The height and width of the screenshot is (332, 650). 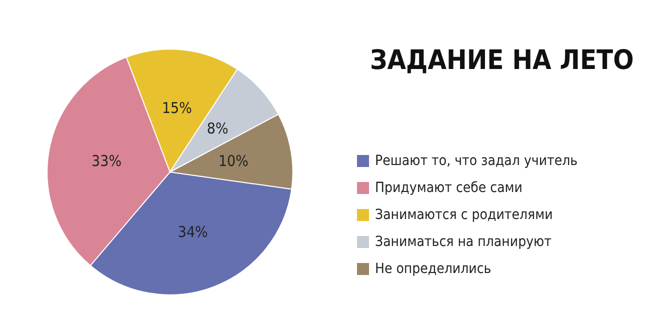 I want to click on data-label: 34%, so click(x=193, y=232).